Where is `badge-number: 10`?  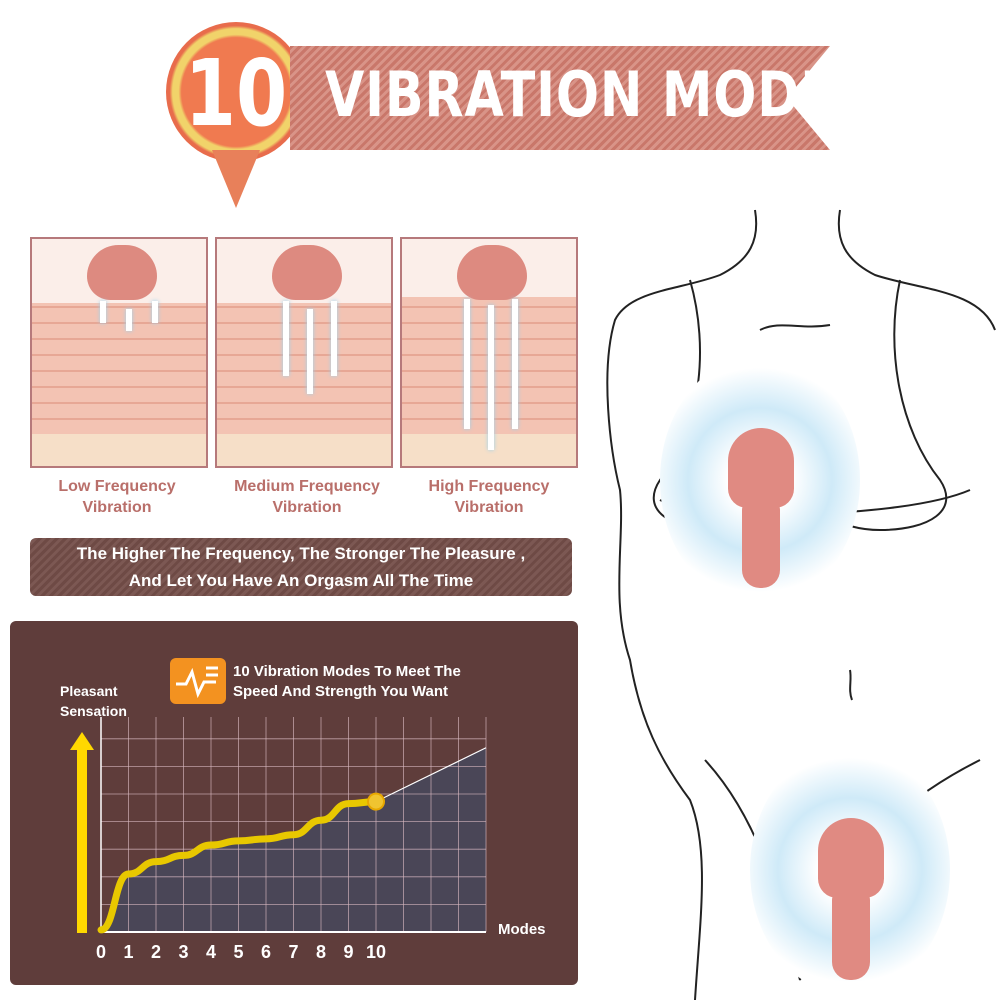 badge-number: 10 is located at coordinates (236, 93).